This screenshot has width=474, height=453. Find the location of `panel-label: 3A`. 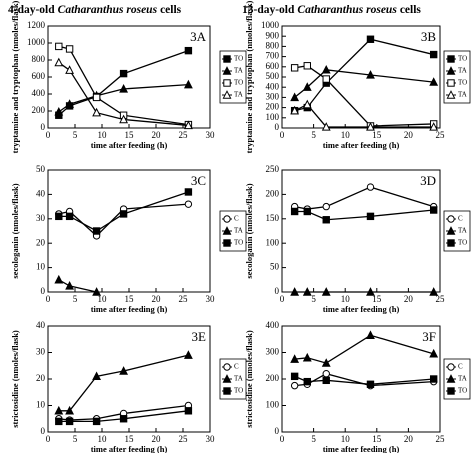

panel-label: 3A is located at coordinates (198, 36).